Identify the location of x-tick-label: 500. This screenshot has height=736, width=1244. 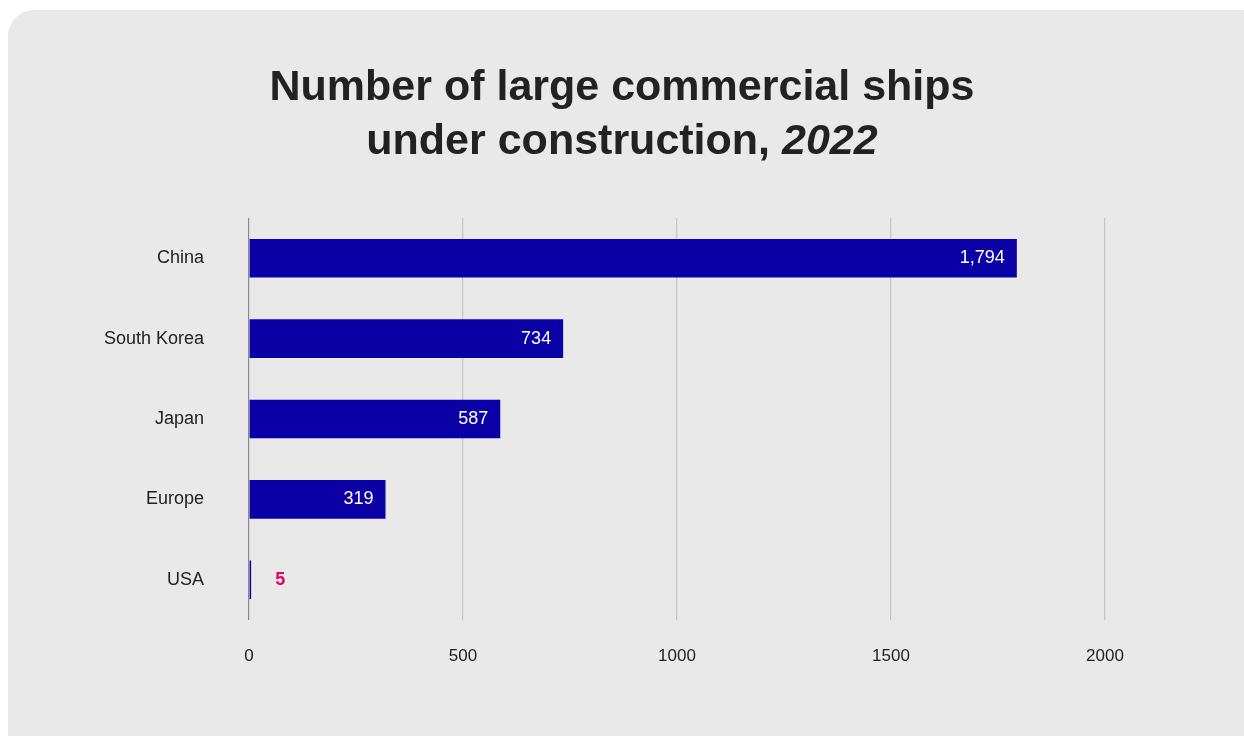
(463, 655).